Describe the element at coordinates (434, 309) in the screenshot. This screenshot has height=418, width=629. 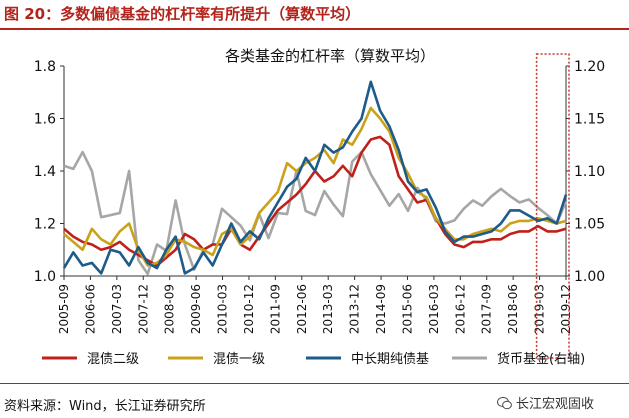
I see `x-tick-label: 2016-03` at that location.